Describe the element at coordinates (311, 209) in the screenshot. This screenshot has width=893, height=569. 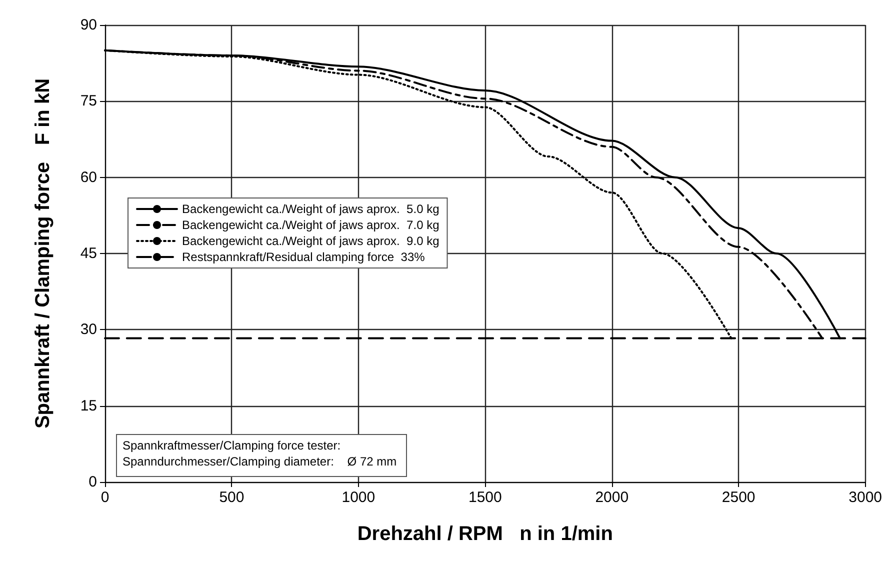
I see `legend-label: Backengewicht ca./Weight of jaws aprox. 5.0 kg` at that location.